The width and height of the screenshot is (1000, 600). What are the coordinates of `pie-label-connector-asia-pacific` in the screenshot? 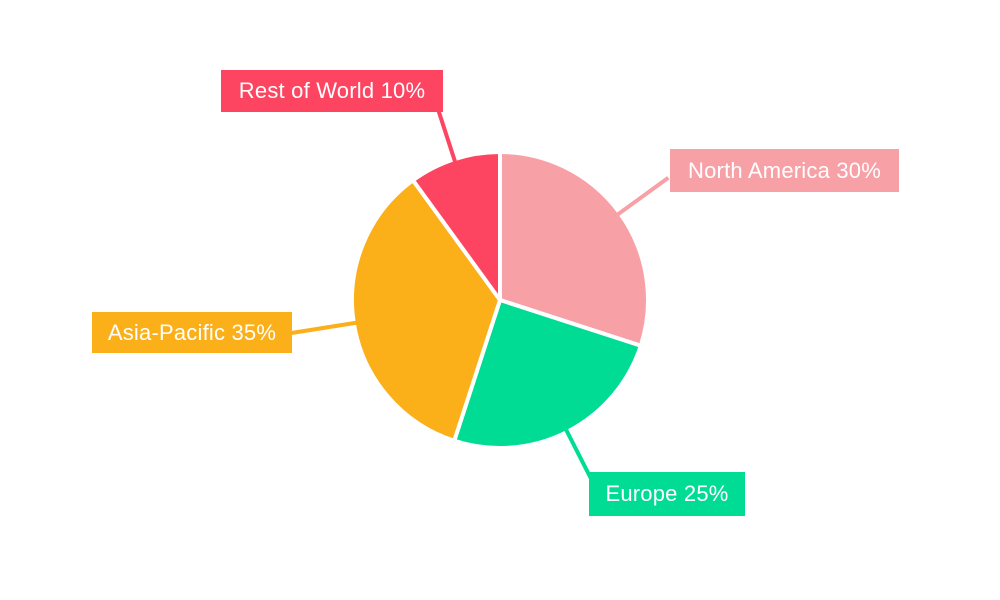 It's located at (326, 327).